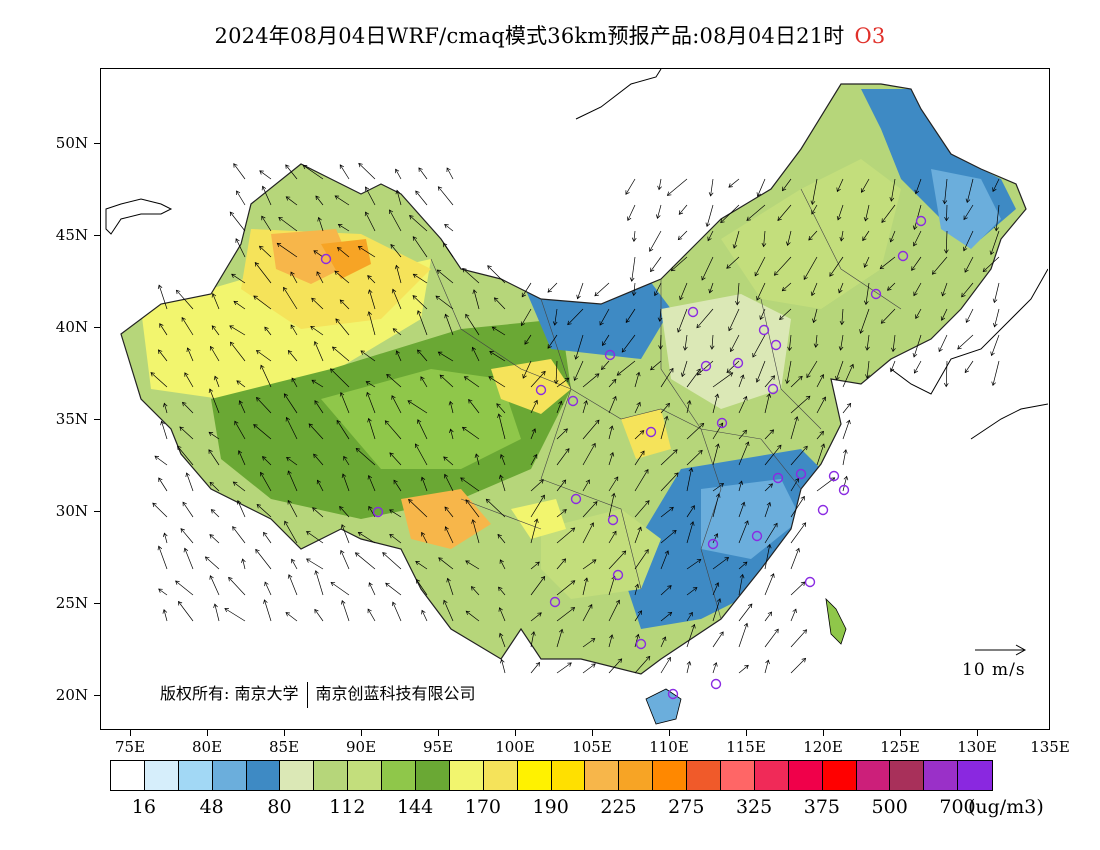  Describe the element at coordinates (764, 330) in the screenshot. I see `station-marker` at that location.